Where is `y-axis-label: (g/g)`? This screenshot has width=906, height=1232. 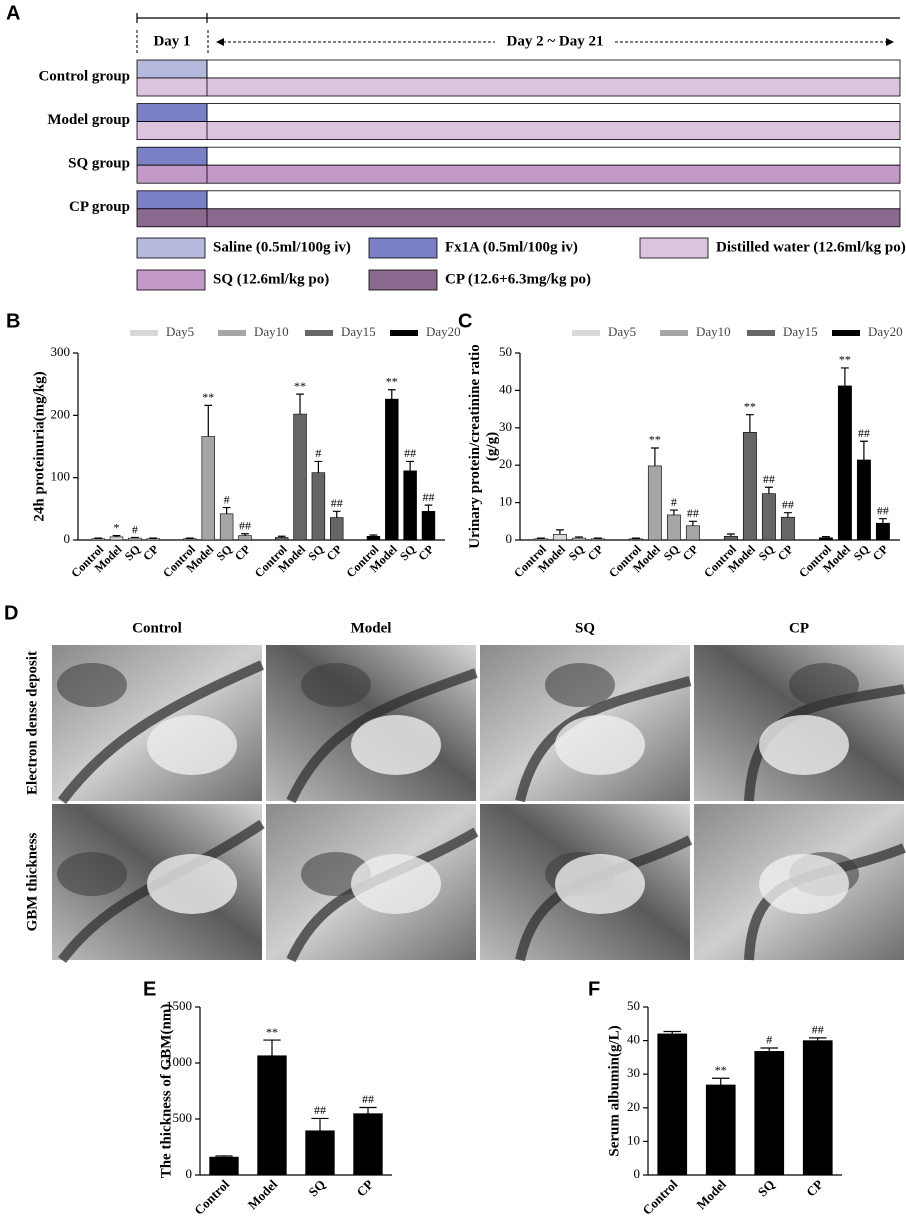
y-axis-label: (g/g) is located at coordinates (492, 446).